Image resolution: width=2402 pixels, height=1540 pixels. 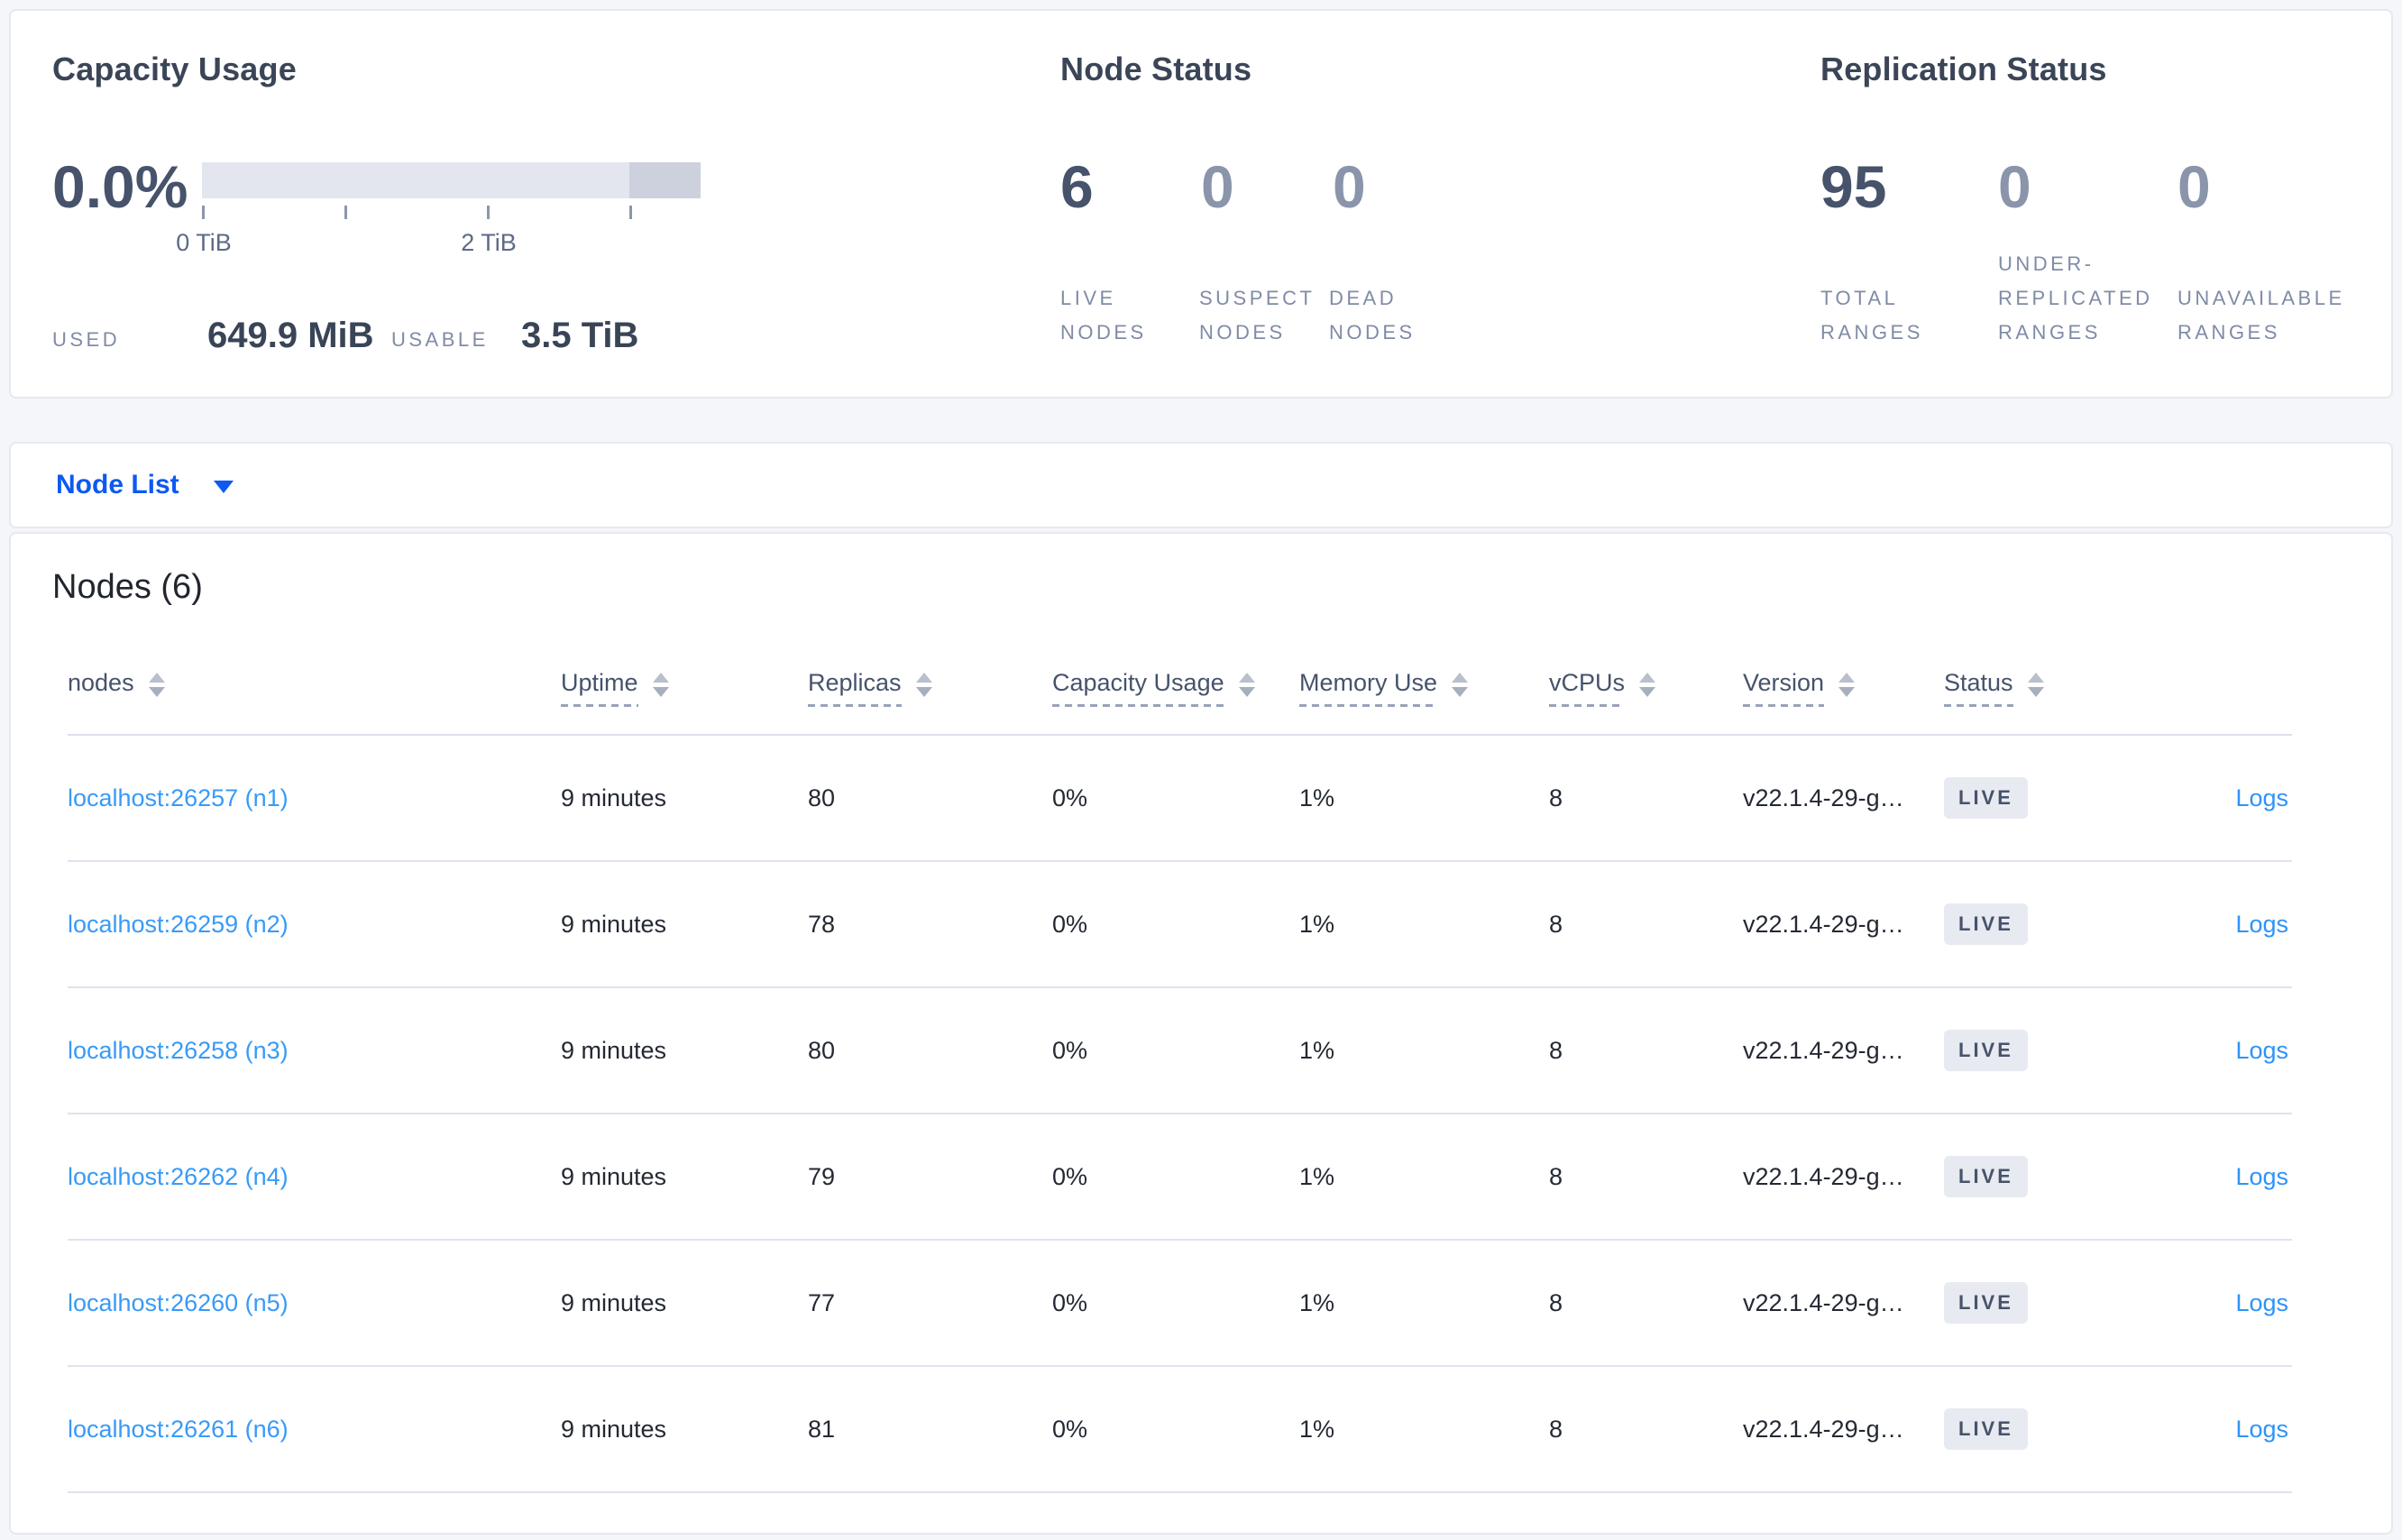 I want to click on column-header-uptime: Uptime, so click(x=684, y=688).